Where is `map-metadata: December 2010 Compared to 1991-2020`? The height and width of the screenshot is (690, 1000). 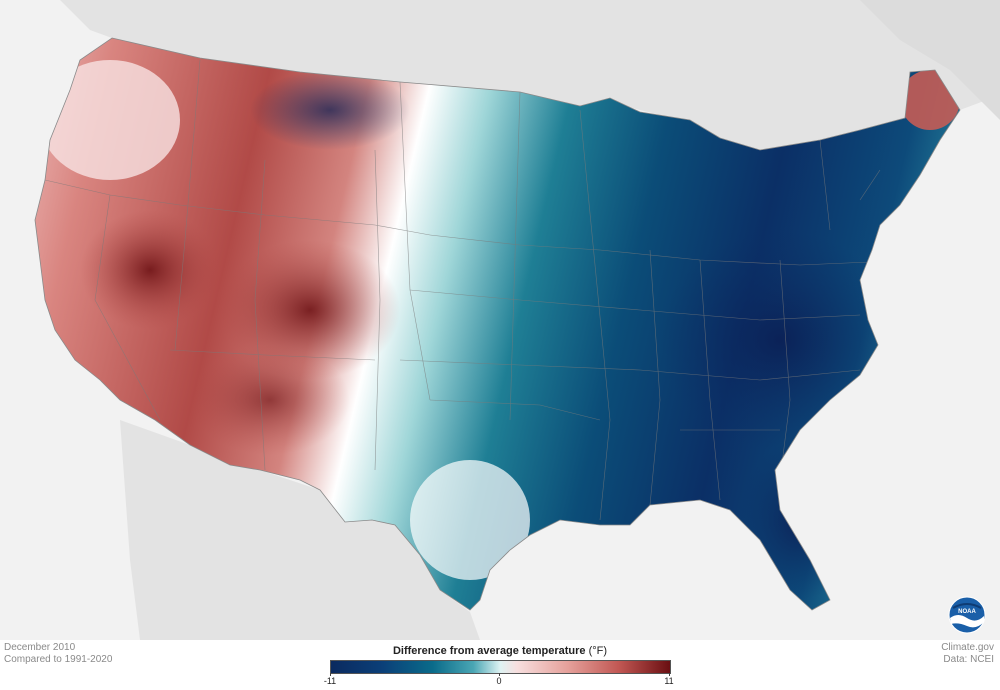 map-metadata: December 2010 Compared to 1991-2020 is located at coordinates (58, 654).